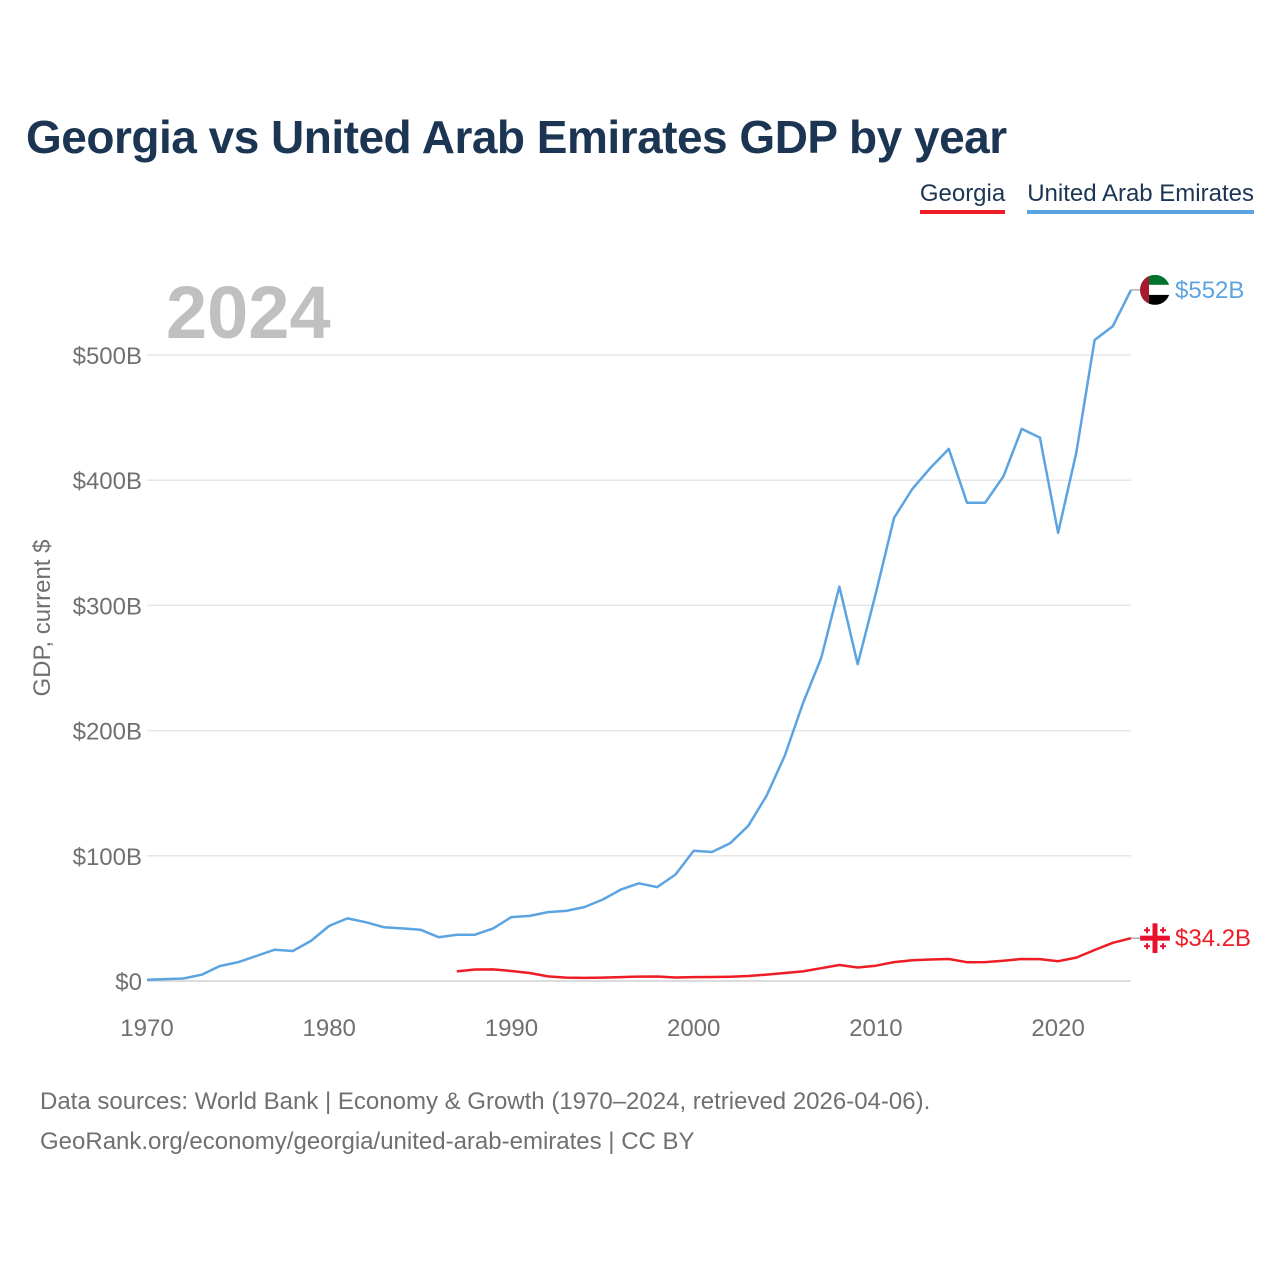  What do you see at coordinates (962, 197) in the screenshot?
I see `legend-item-georgia: Georgia` at bounding box center [962, 197].